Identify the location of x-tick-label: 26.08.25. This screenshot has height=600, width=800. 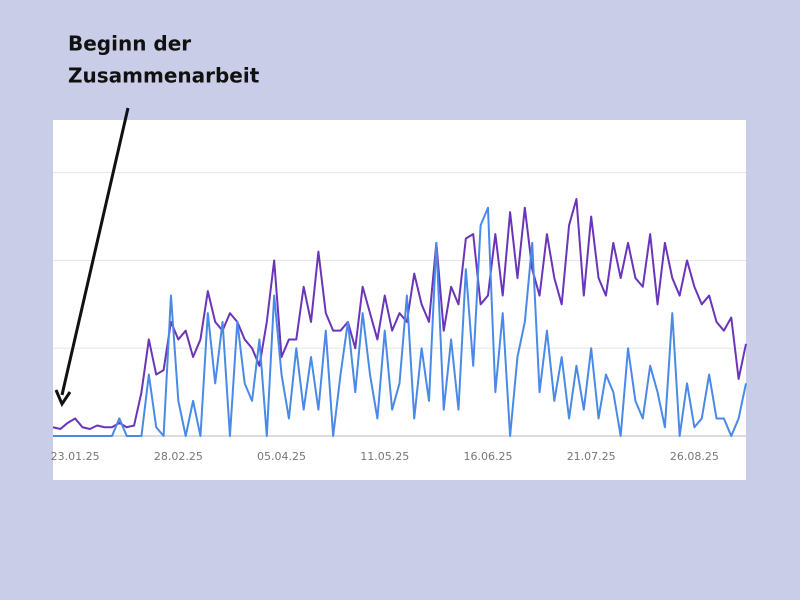
(694, 456).